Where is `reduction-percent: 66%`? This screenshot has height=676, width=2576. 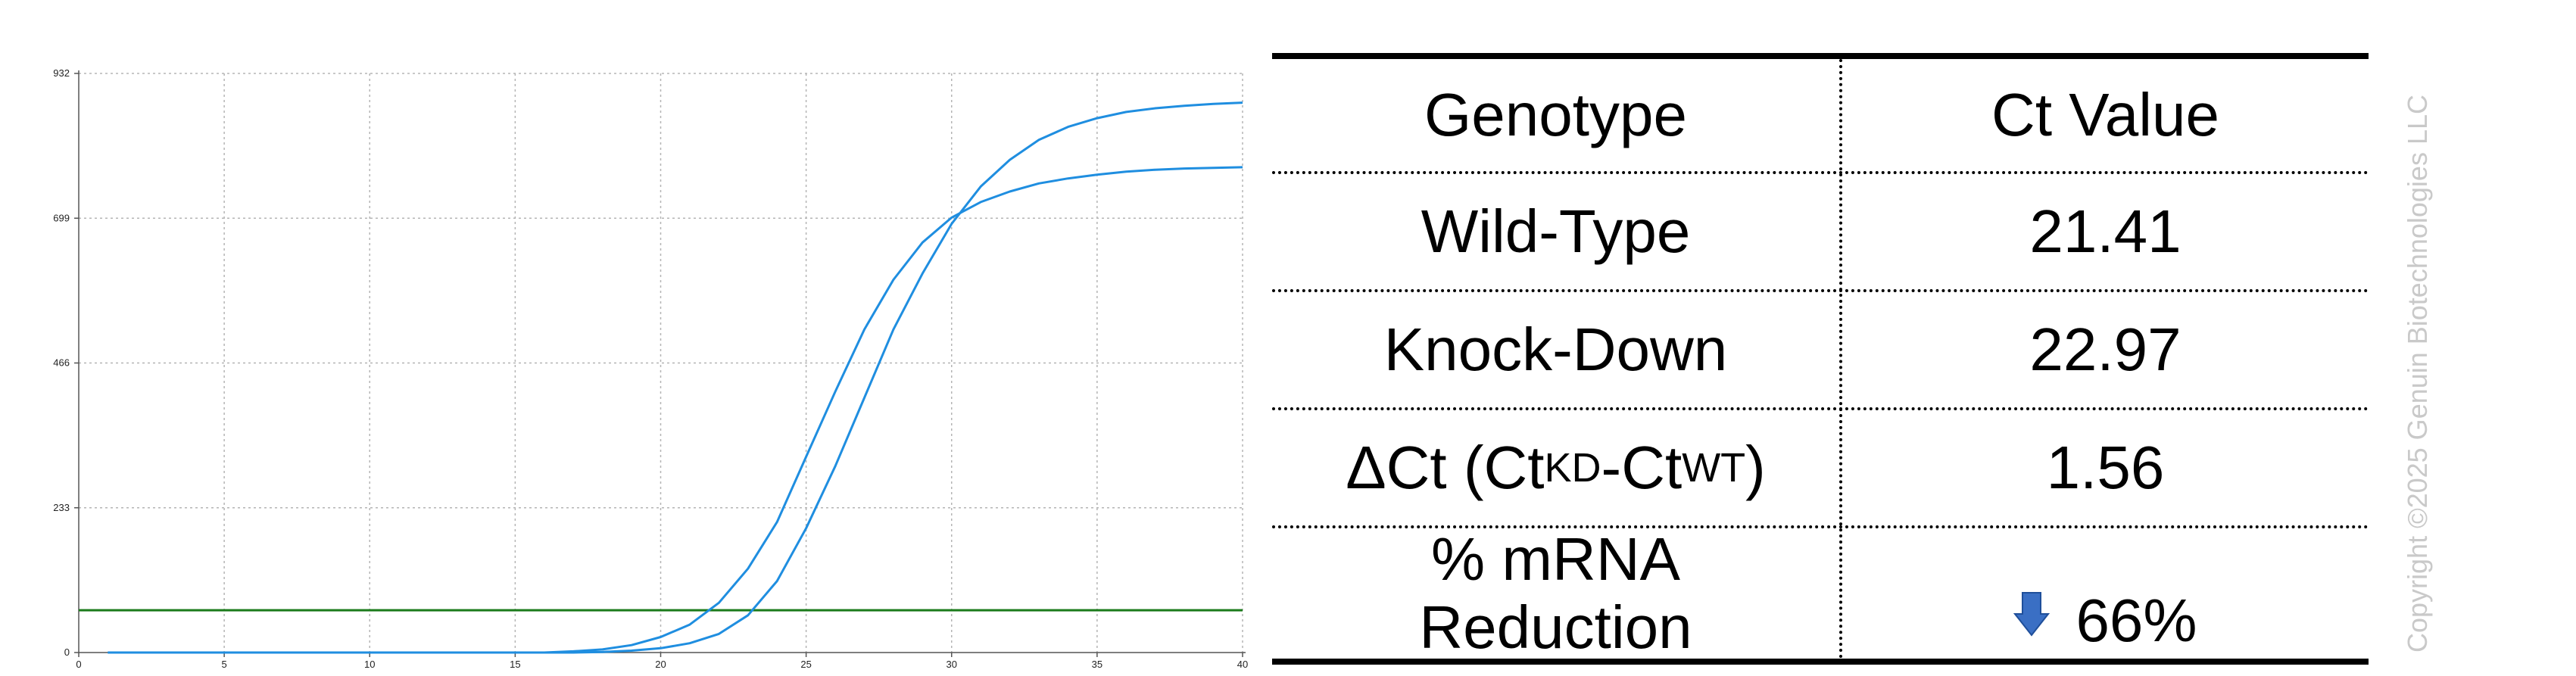 reduction-percent: 66% is located at coordinates (2136, 620).